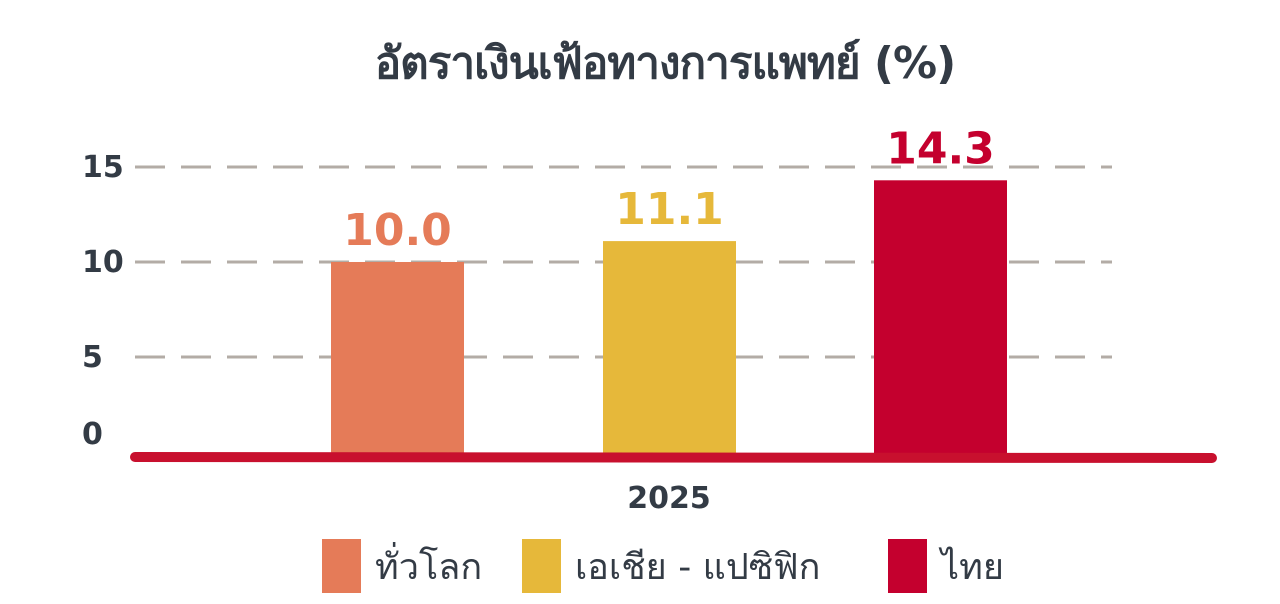 The image size is (1280, 604). I want to click on y-tick-label-5: 5, so click(92, 357).